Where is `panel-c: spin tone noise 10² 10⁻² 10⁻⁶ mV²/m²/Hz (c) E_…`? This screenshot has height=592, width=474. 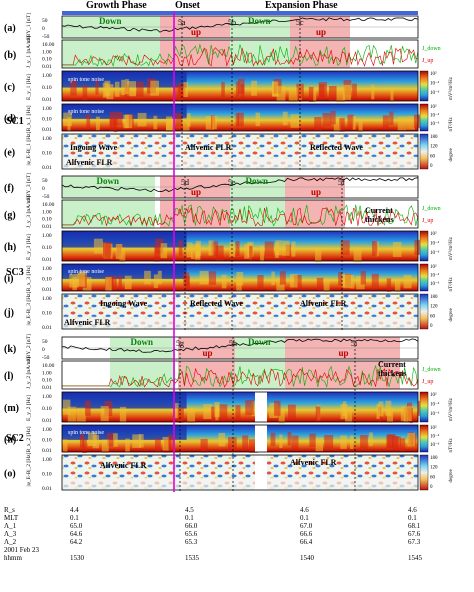 panel-c: spin tone noise 10² 10⁻² 10⁻⁶ mV²/m²/Hz (c) E_… is located at coordinates (229, 86).